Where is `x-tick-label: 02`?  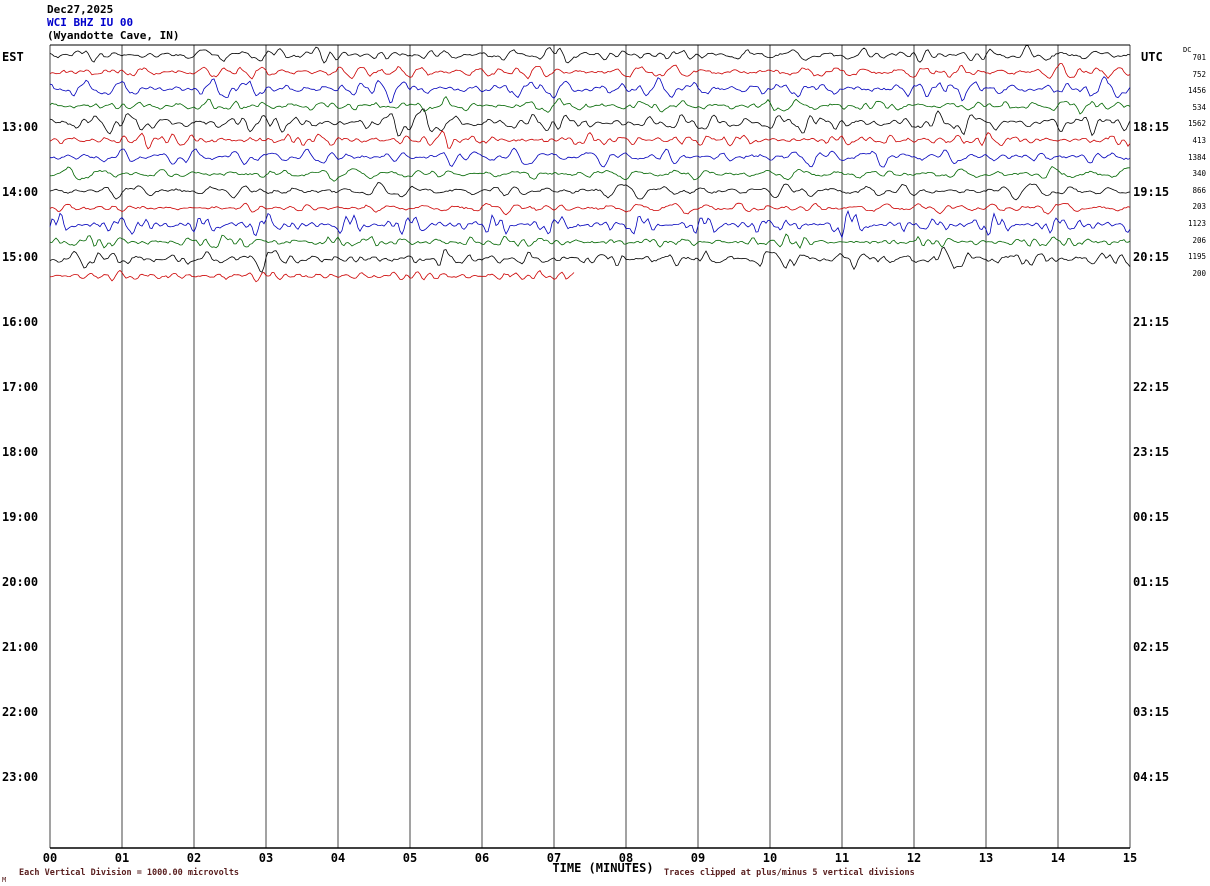
x-tick-label: 02 is located at coordinates (194, 858).